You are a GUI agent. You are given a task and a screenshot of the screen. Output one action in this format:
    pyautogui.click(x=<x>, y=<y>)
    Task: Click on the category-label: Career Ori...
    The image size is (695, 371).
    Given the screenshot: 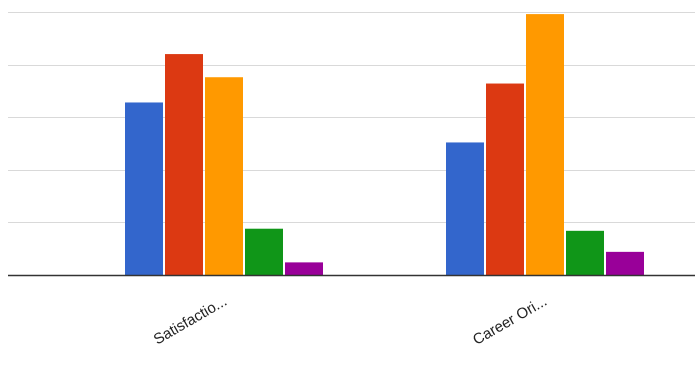 What is the action you would take?
    pyautogui.click(x=510, y=321)
    